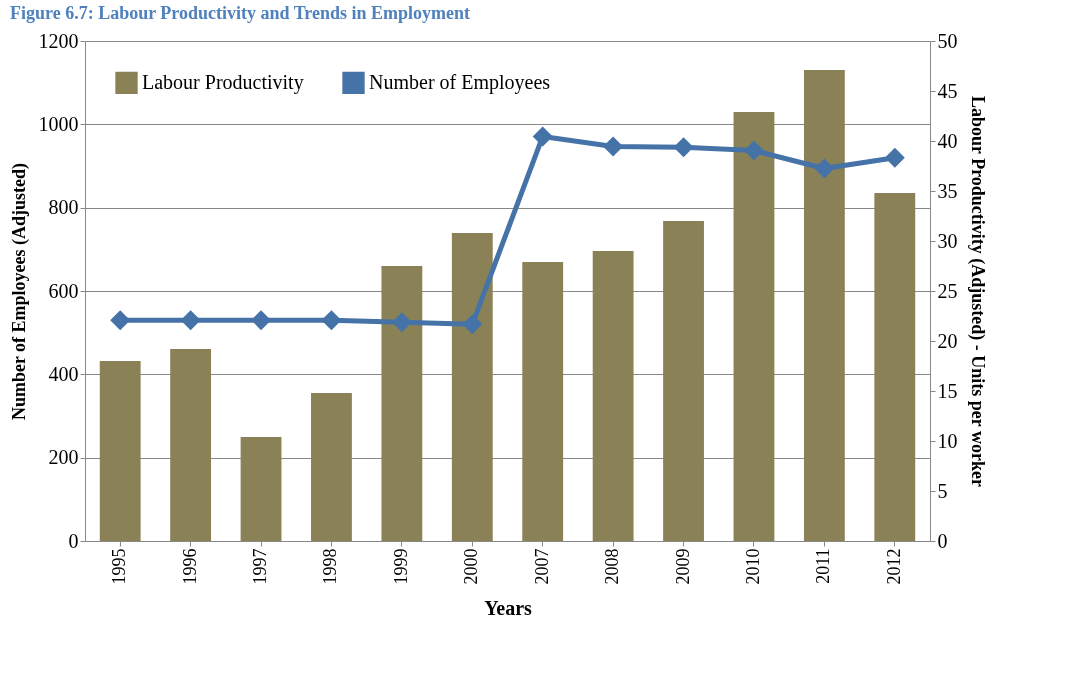  Describe the element at coordinates (823, 566) in the screenshot. I see `x-tick-label: 2011` at that location.